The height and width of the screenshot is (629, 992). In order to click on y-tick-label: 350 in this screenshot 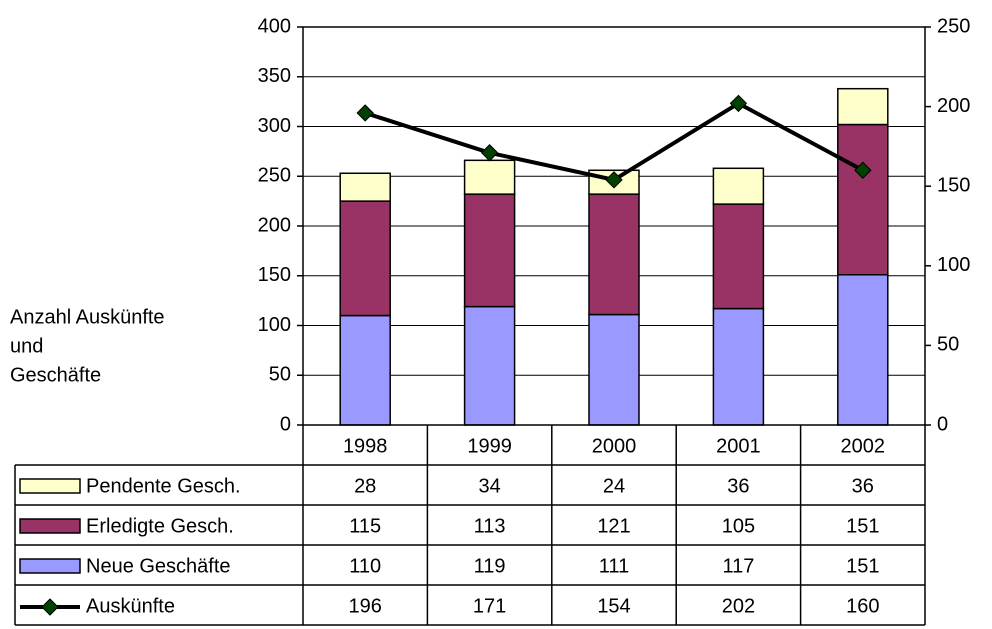, I will do `click(274, 76)`.